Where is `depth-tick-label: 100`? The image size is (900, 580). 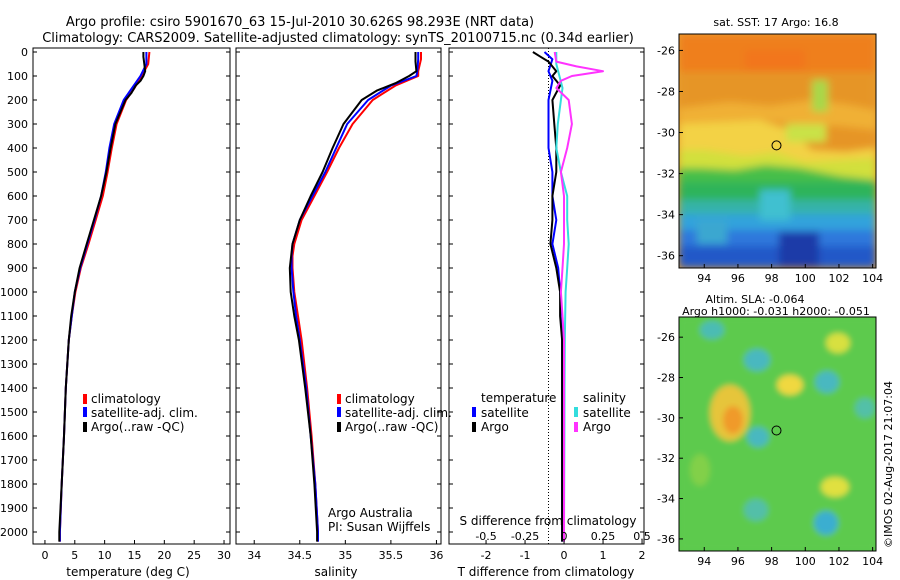
depth-tick-label: 100 is located at coordinates (17, 76).